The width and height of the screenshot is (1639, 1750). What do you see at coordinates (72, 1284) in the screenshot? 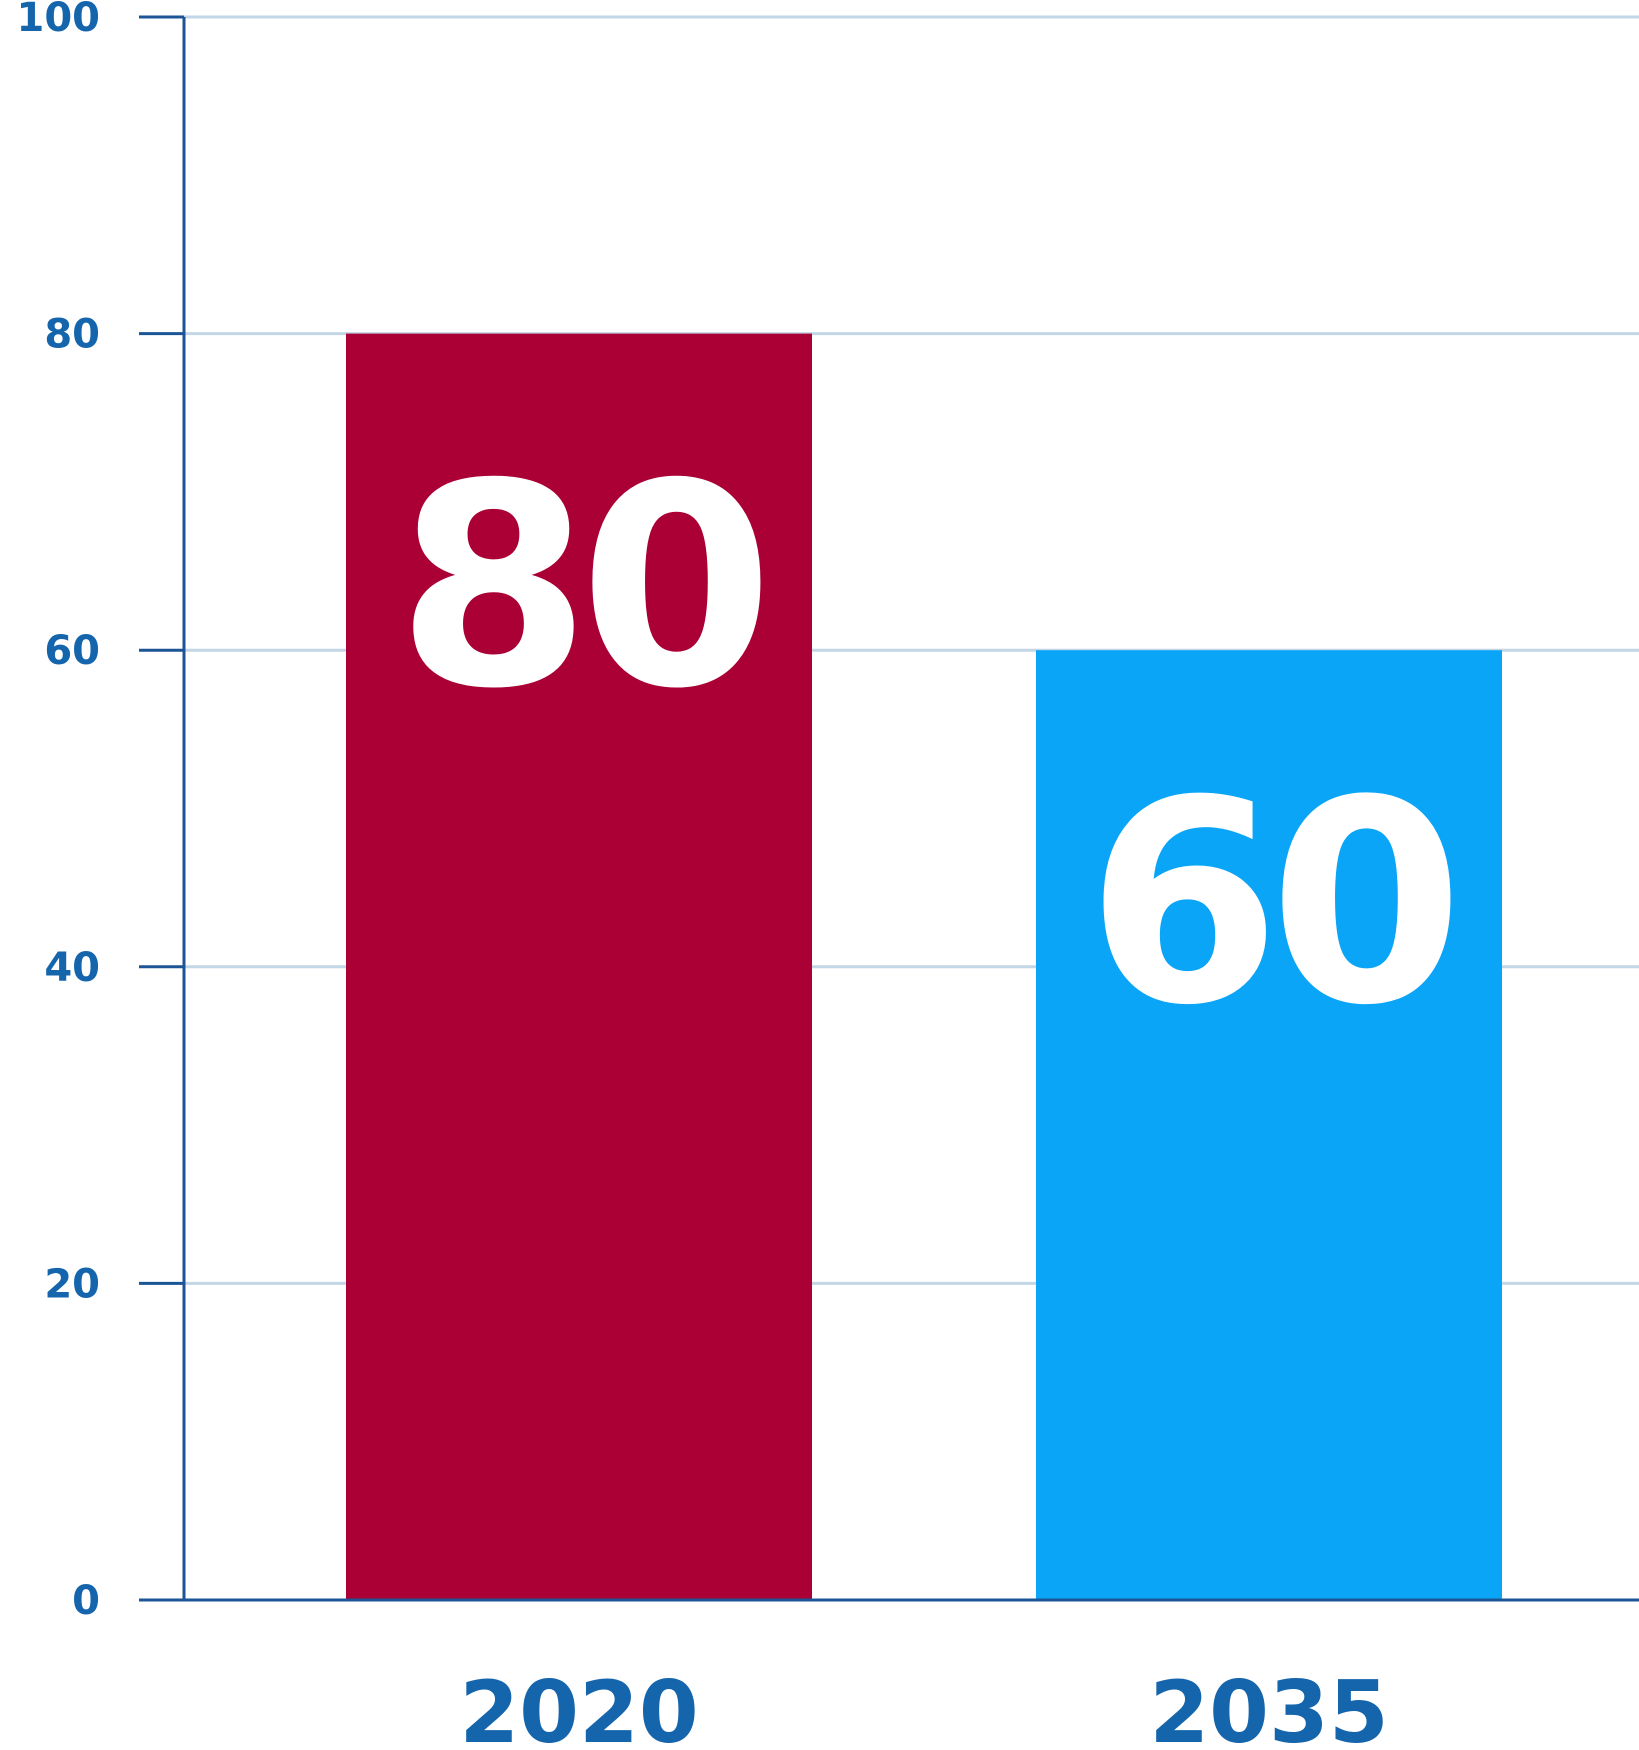
I see `y-tick-label-20: 20` at bounding box center [72, 1284].